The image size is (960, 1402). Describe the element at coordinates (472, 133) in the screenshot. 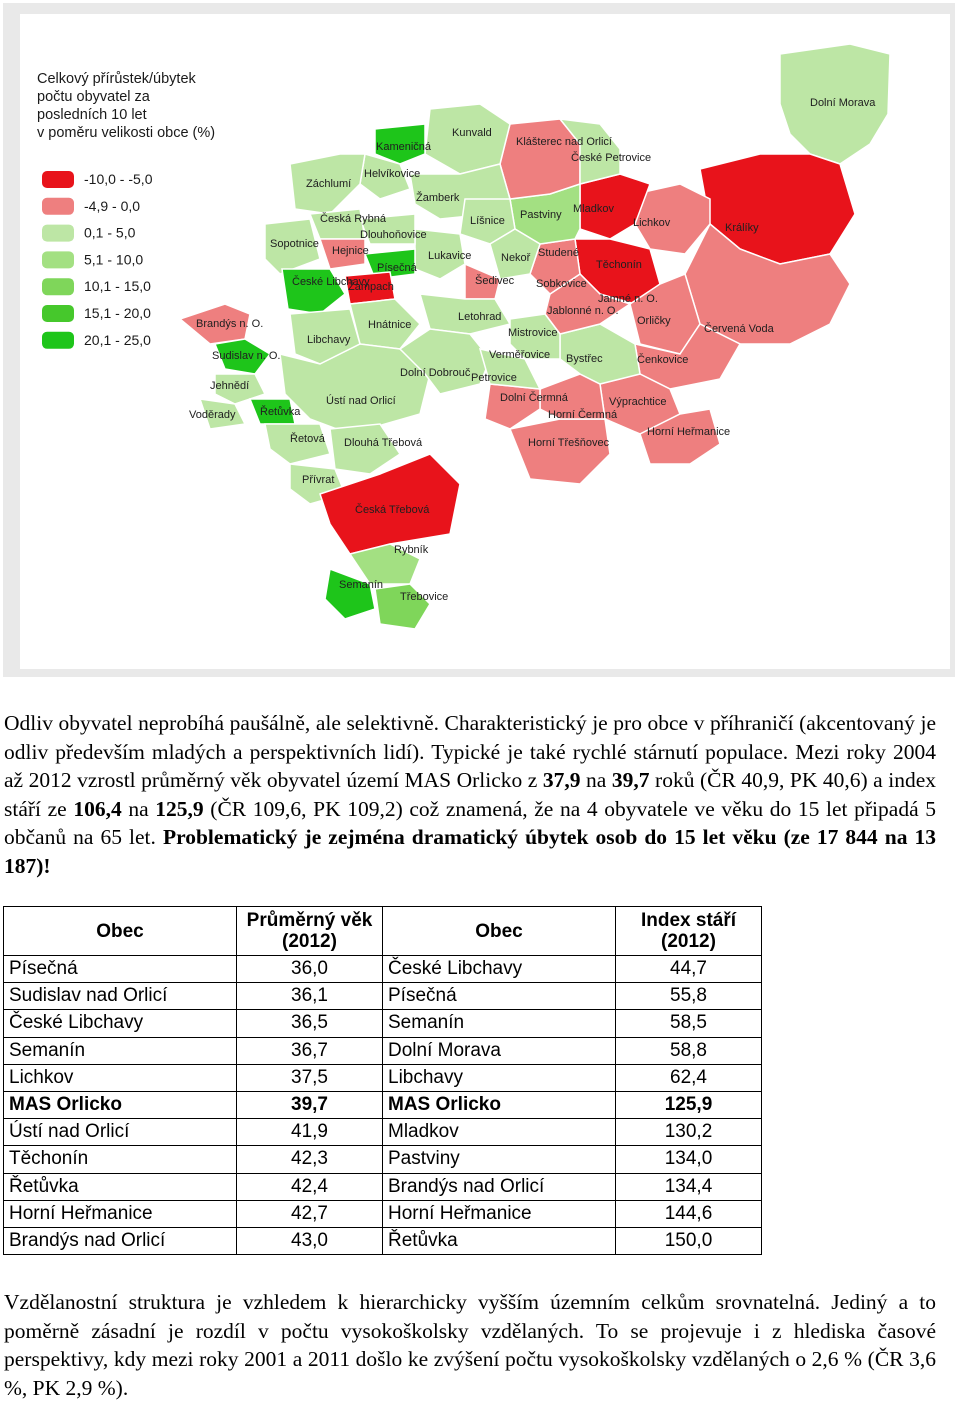

I see `town-label: Kunvald` at that location.